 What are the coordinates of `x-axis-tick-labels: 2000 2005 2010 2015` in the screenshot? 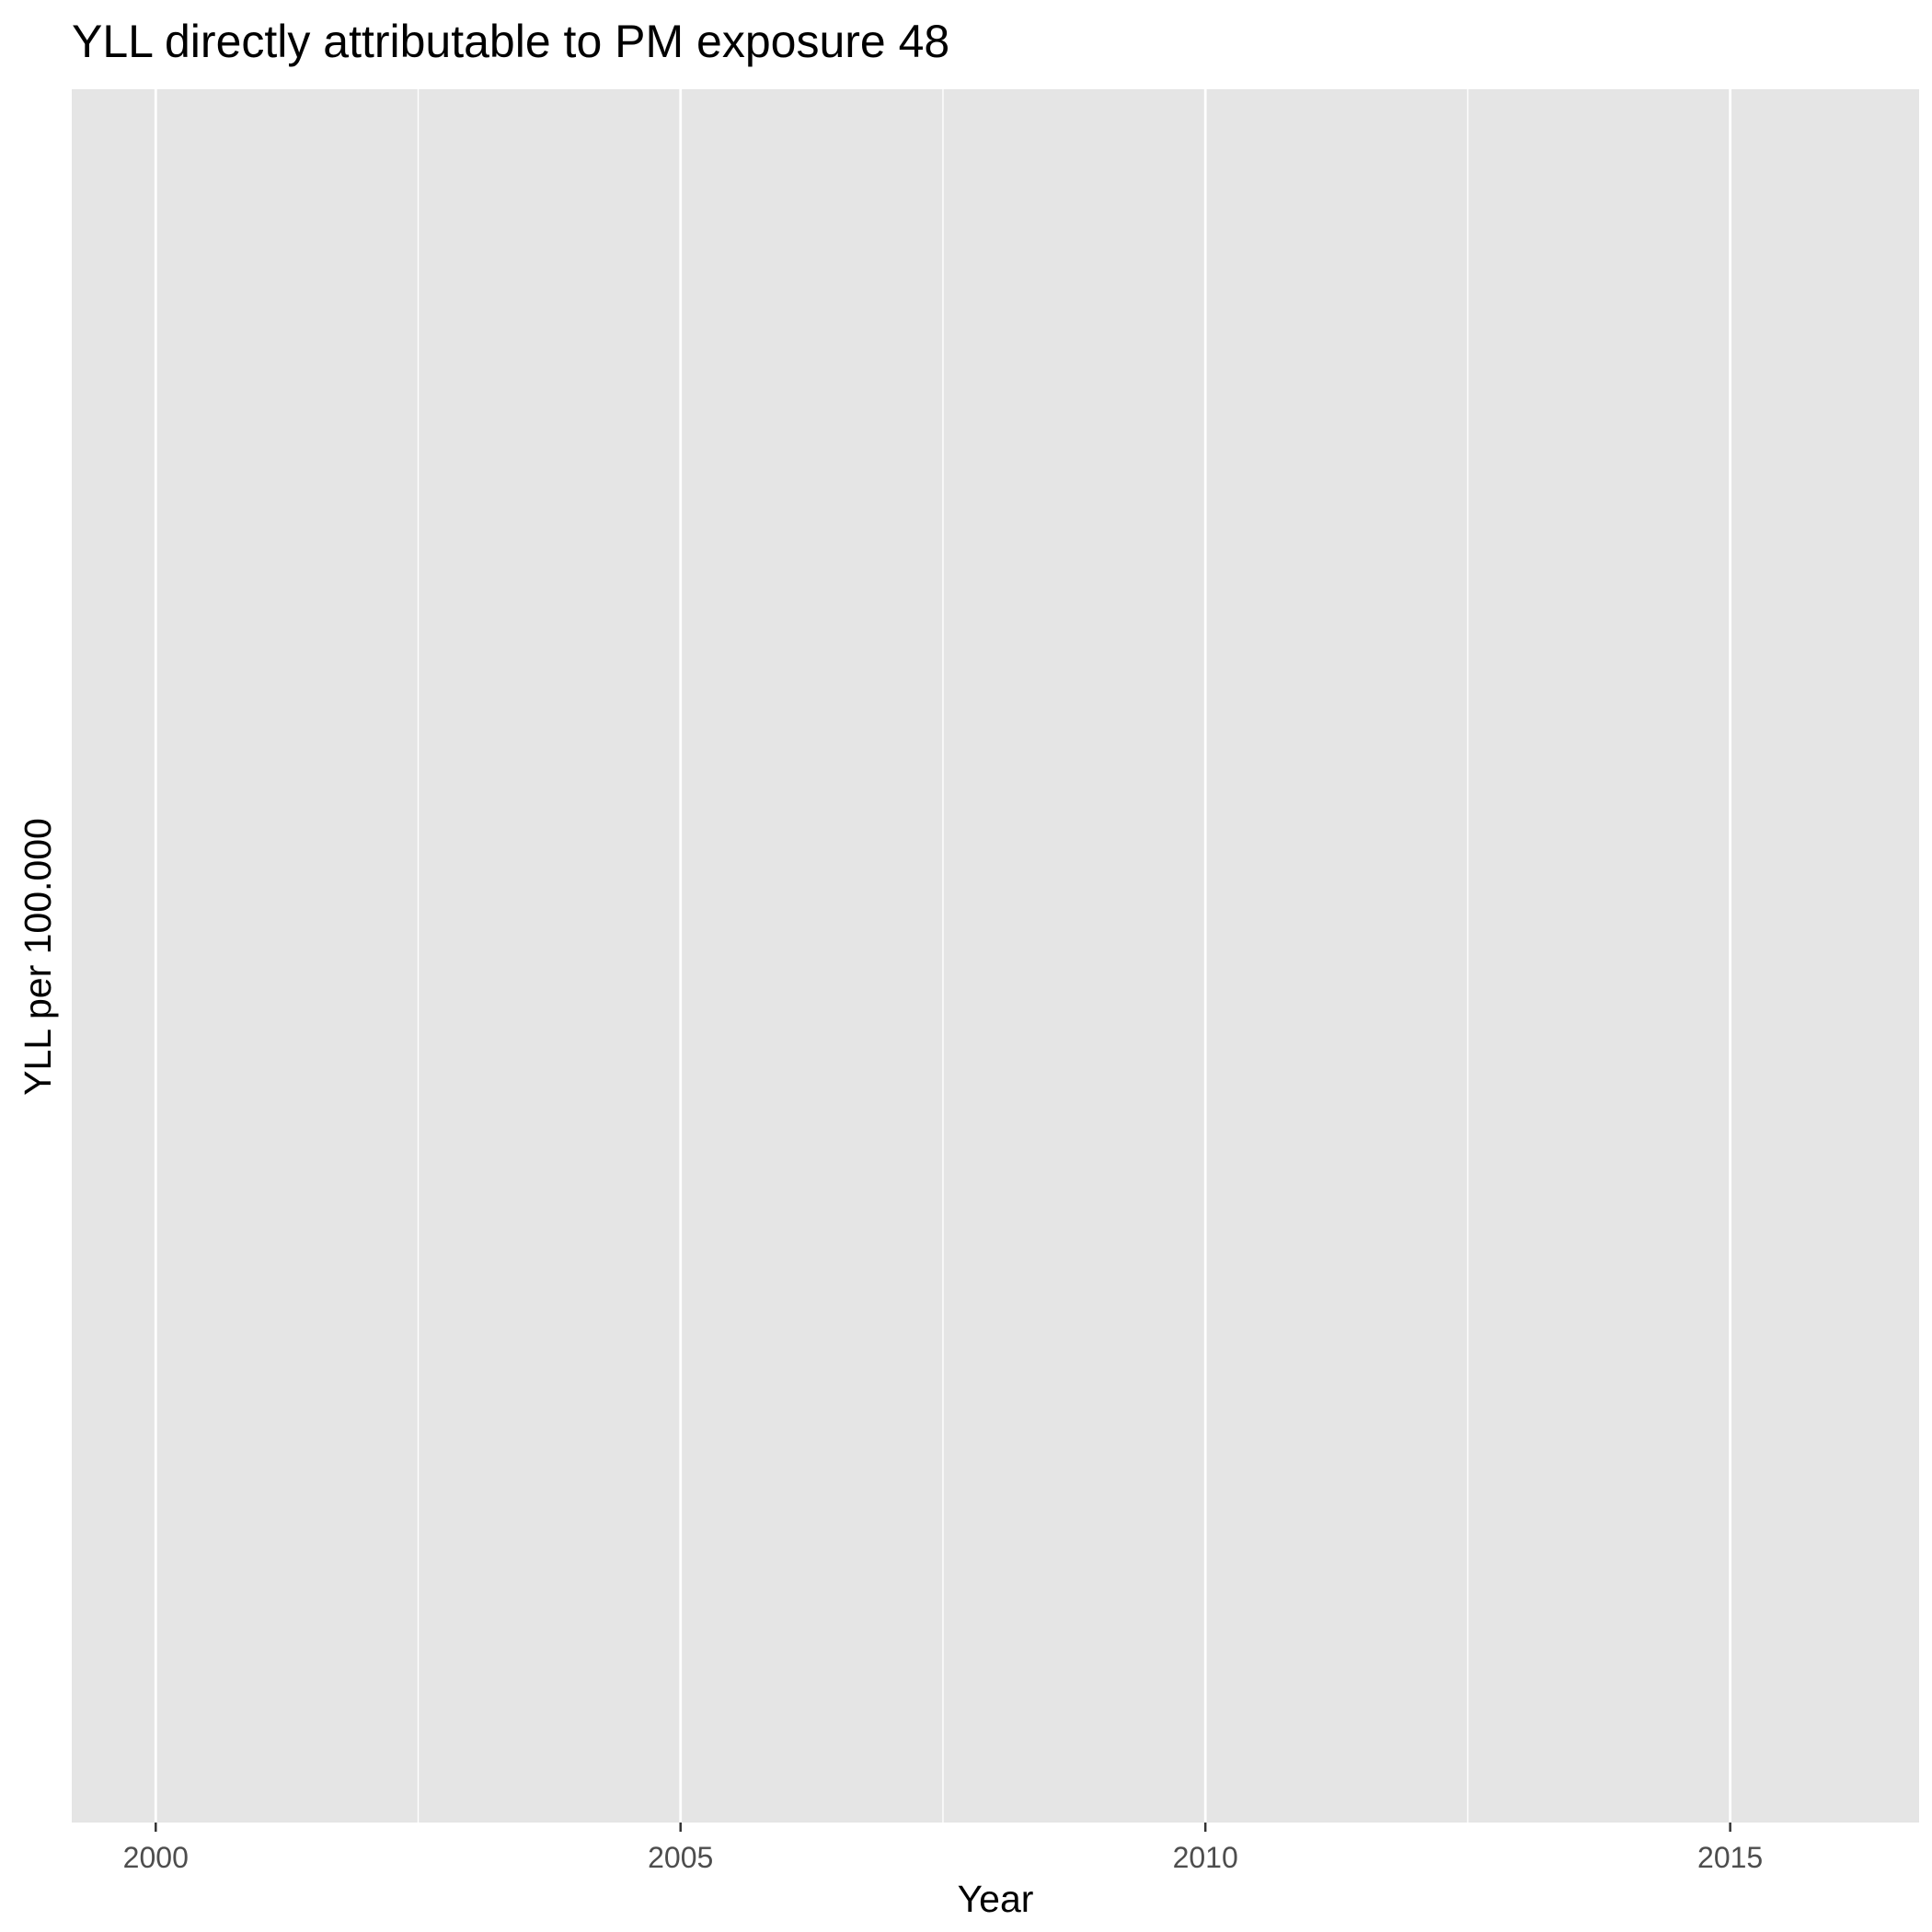 It's located at (943, 1857).